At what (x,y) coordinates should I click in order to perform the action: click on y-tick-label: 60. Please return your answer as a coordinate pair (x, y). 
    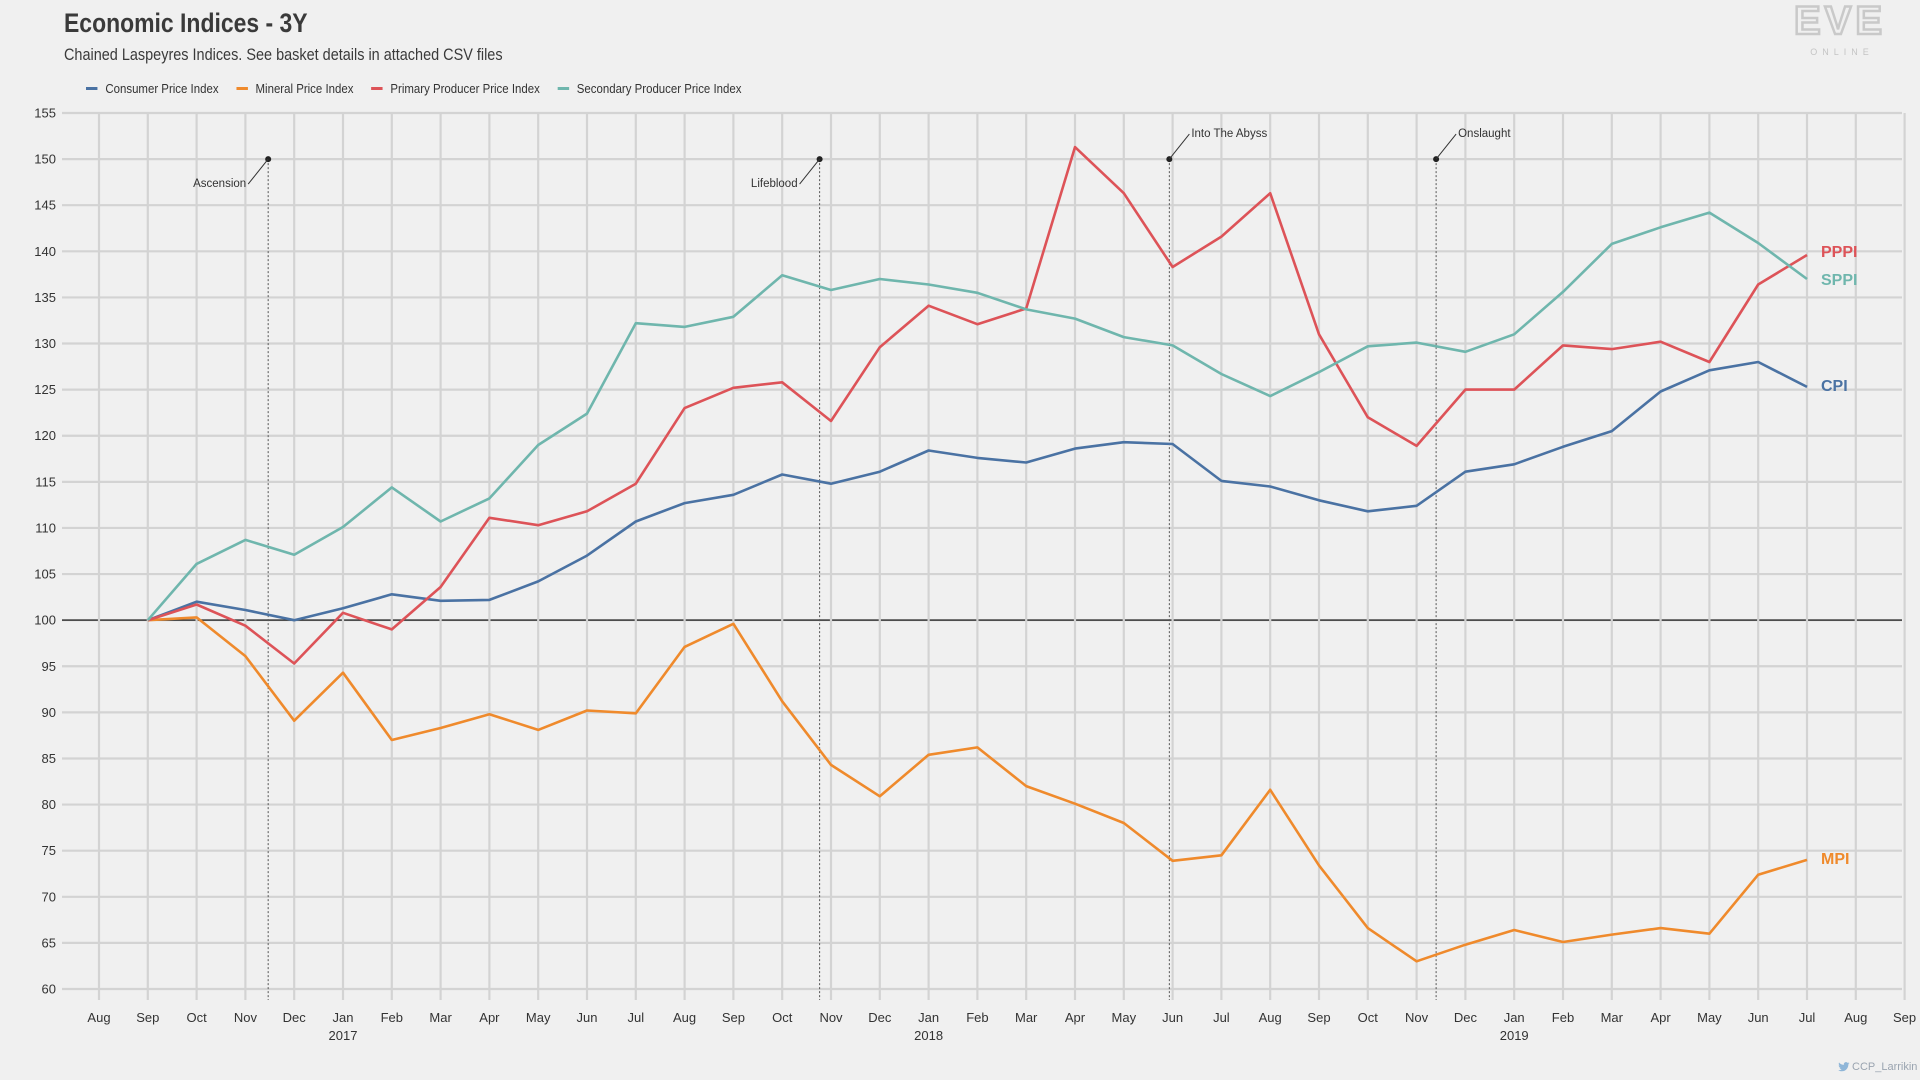
    Looking at the image, I should click on (49, 989).